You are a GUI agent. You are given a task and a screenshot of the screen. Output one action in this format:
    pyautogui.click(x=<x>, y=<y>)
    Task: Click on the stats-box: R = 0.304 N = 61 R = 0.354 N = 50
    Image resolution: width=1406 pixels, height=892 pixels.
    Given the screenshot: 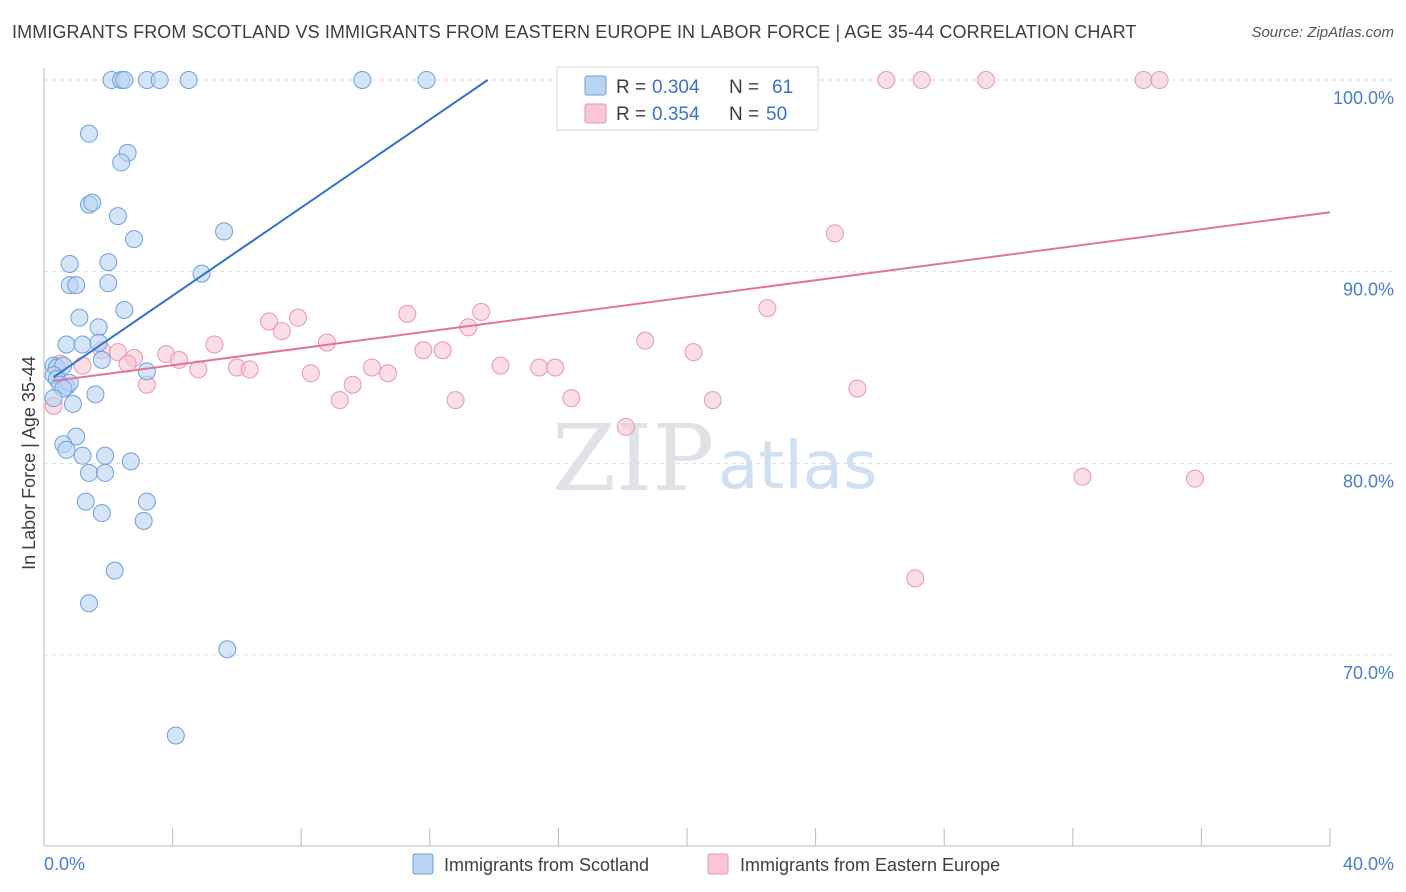 What is the action you would take?
    pyautogui.click(x=687, y=98)
    